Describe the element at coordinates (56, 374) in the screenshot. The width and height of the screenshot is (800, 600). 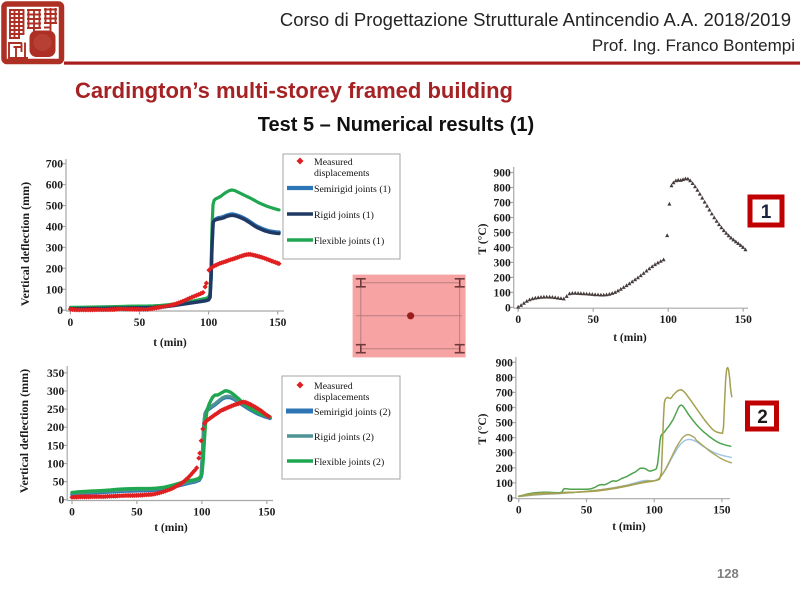
I see `svg-text: 350` at that location.